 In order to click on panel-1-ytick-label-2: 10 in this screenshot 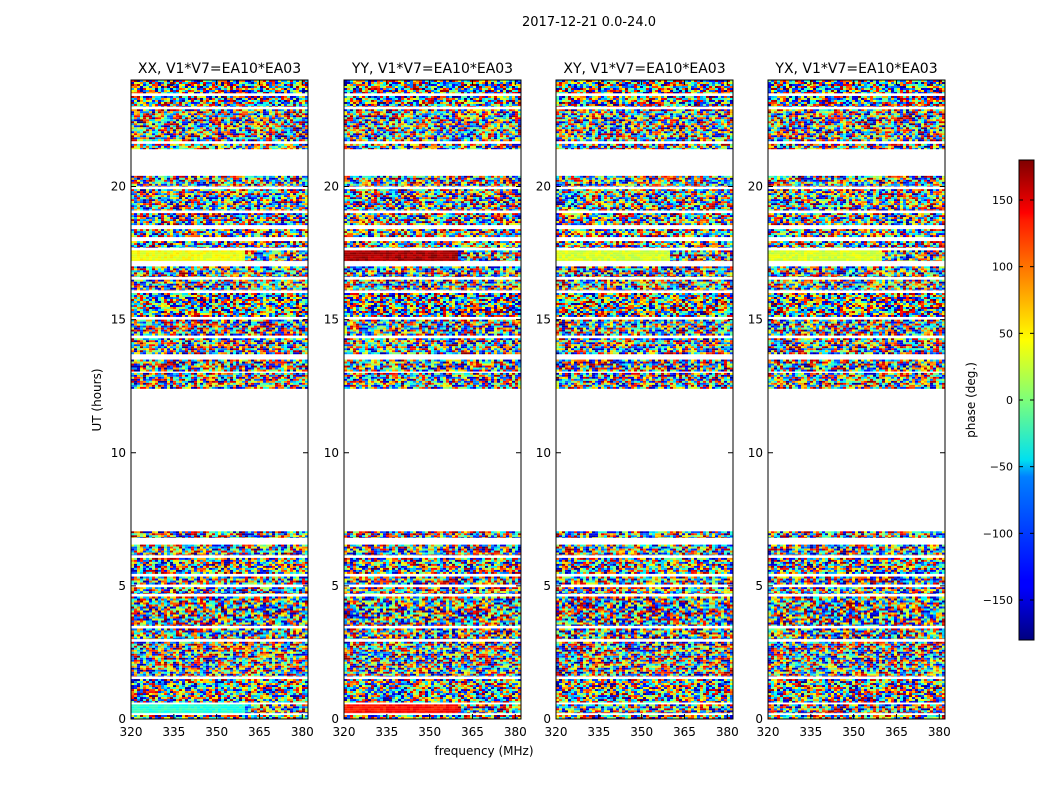, I will do `click(331, 453)`.